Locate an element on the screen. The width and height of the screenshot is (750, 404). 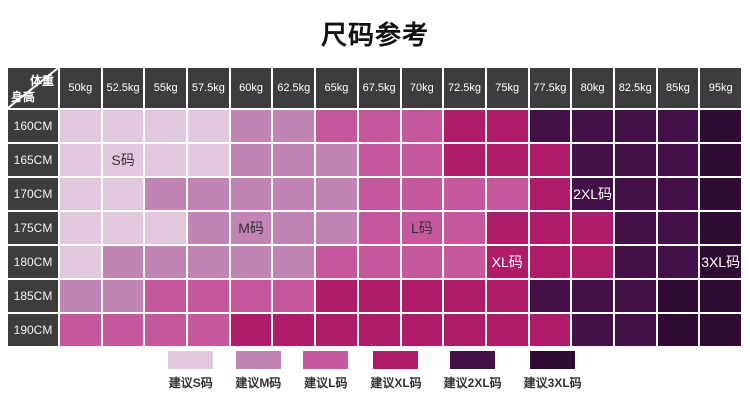
size-cell-170CM-70kg is located at coordinates (422, 194).